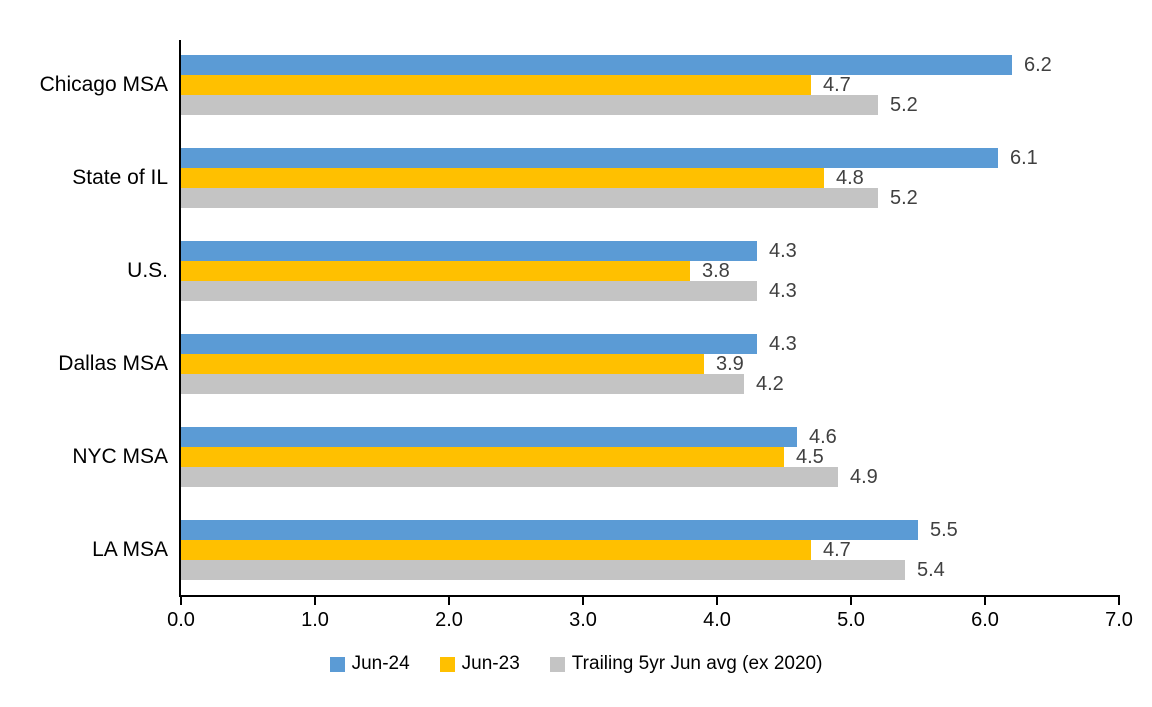  I want to click on x-axis-tick-label: 3.0, so click(583, 620).